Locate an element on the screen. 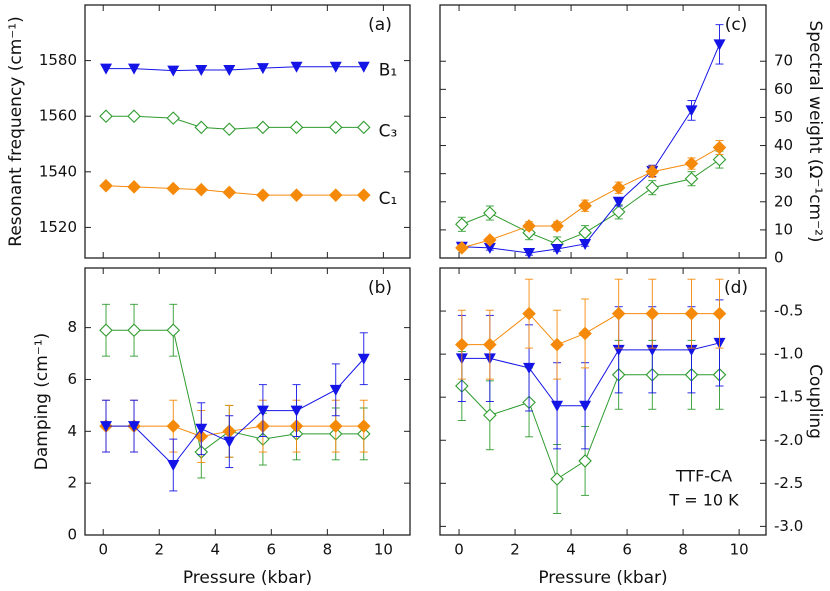 The height and width of the screenshot is (591, 830). x-tick-label: 0 is located at coordinates (103, 550).